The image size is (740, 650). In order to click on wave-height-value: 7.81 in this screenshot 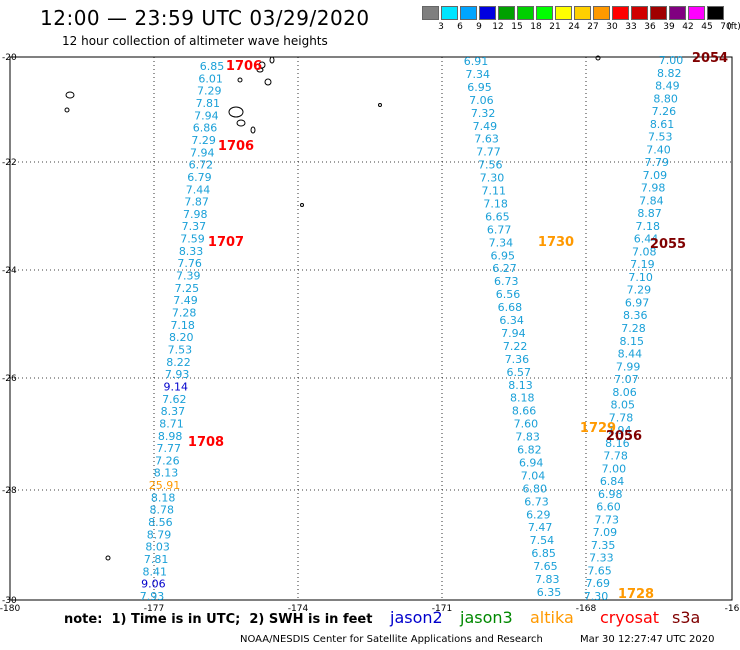, I will do `click(156, 559)`.